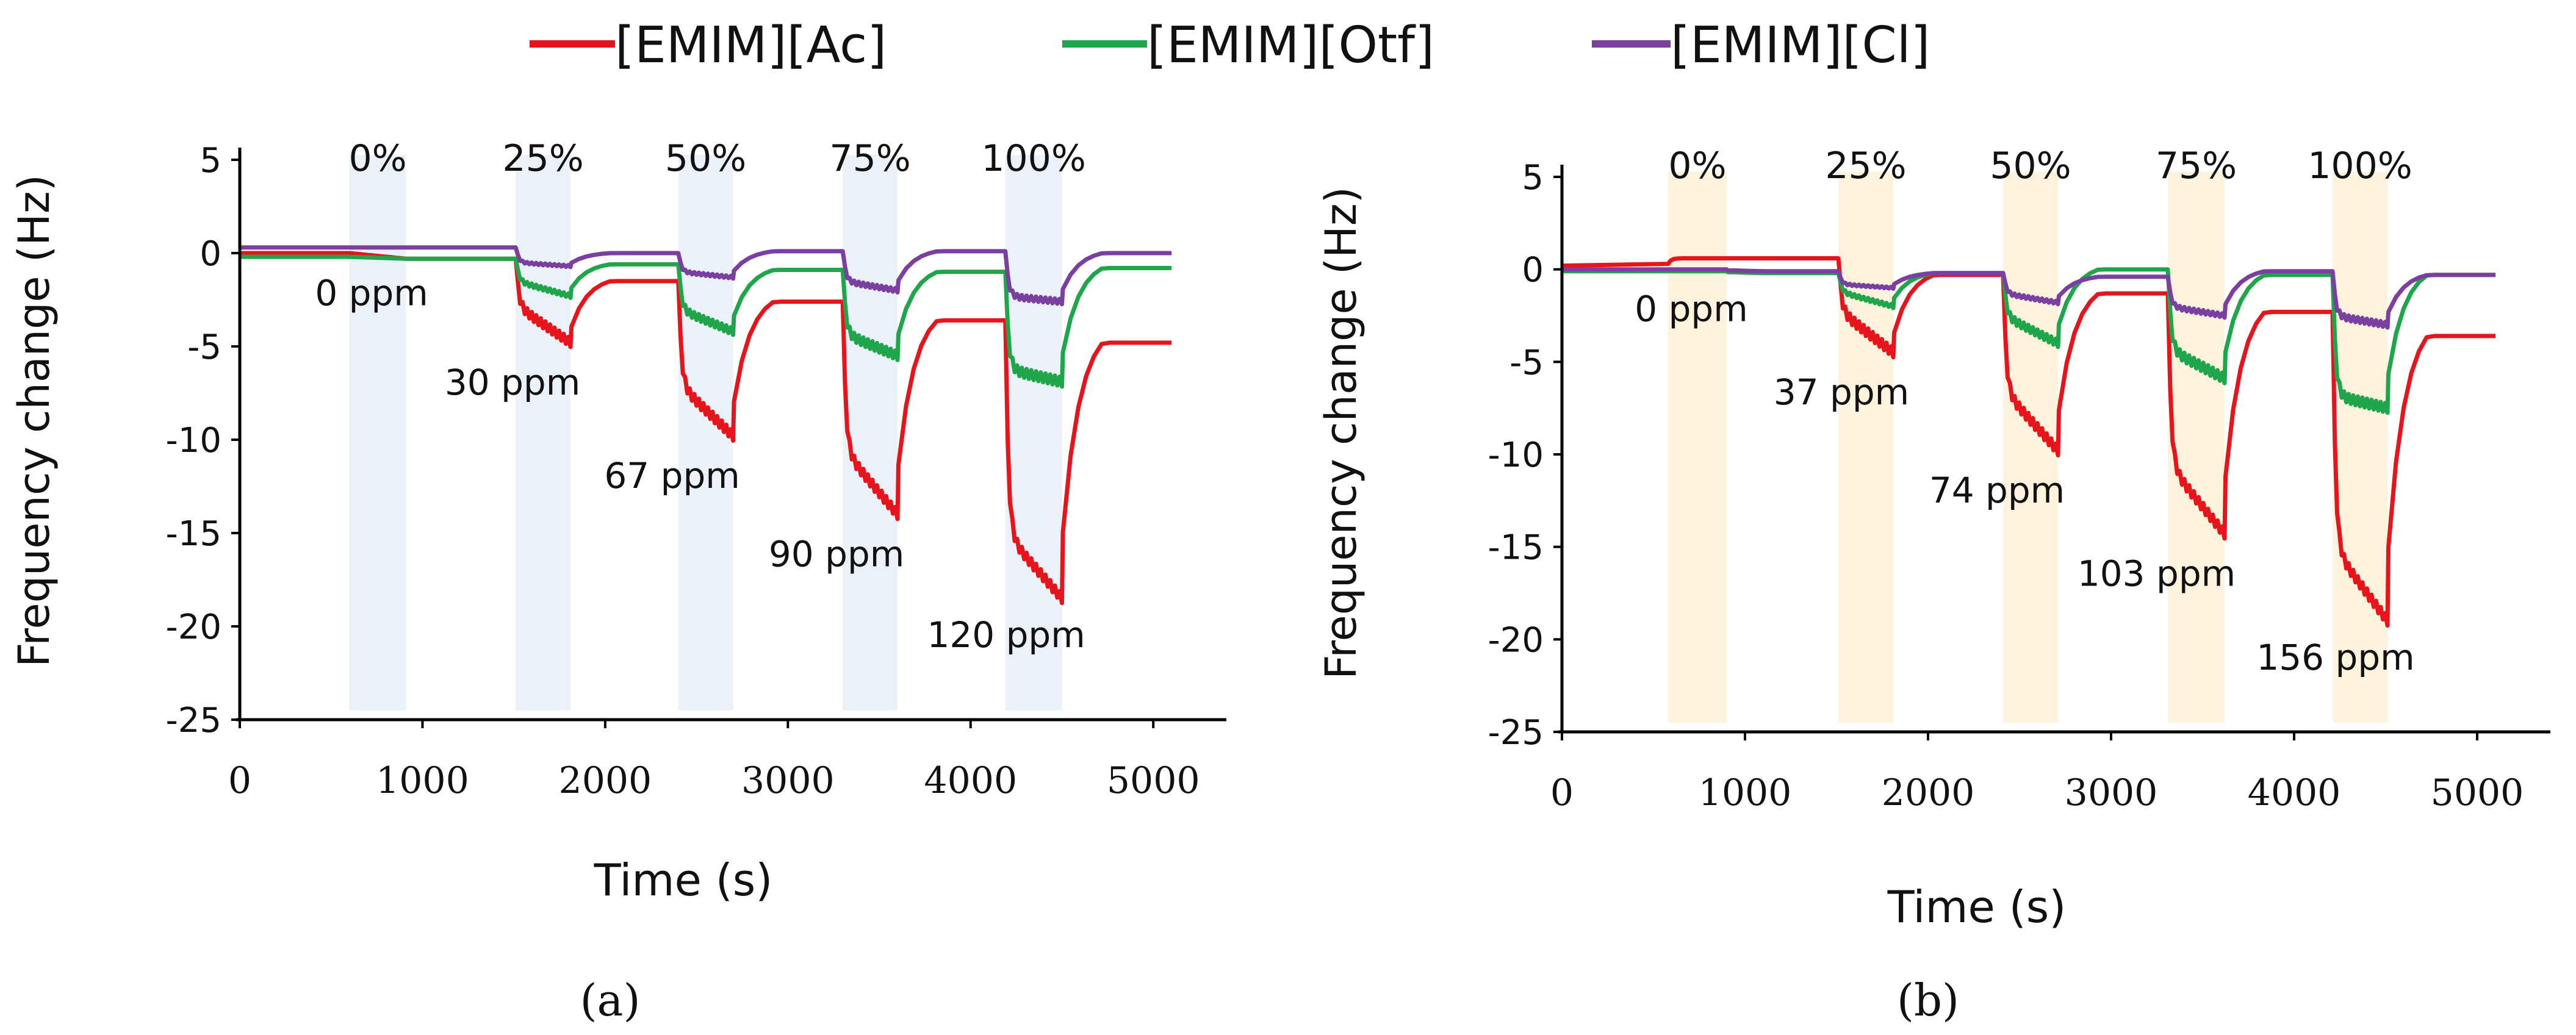  I want to click on legend-entry-ac: [EMIM][Ac], so click(709, 45).